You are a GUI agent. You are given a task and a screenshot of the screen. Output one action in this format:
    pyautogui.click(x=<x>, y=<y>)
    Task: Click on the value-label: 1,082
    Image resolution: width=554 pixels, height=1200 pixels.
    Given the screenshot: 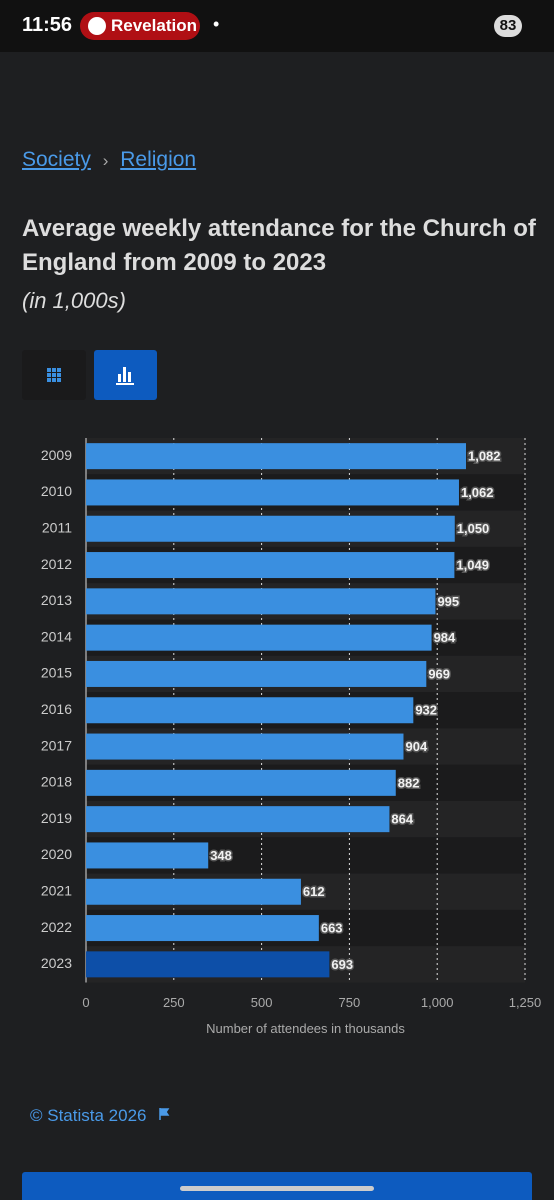 What is the action you would take?
    pyautogui.click(x=484, y=456)
    